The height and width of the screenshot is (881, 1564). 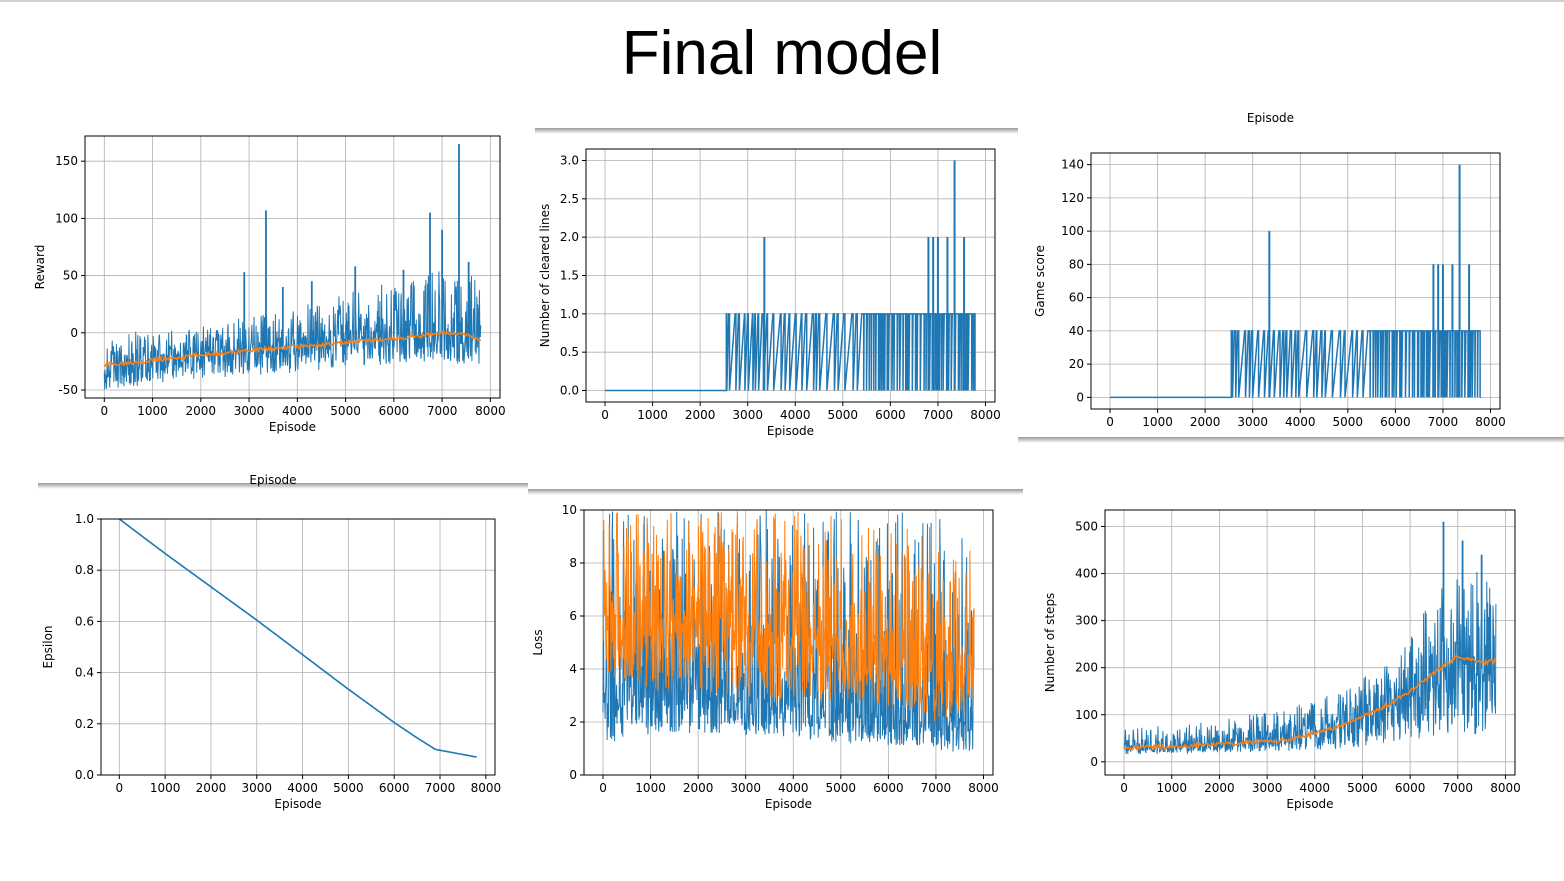 What do you see at coordinates (569, 352) in the screenshot?
I see `tick-label-y: 0.5` at bounding box center [569, 352].